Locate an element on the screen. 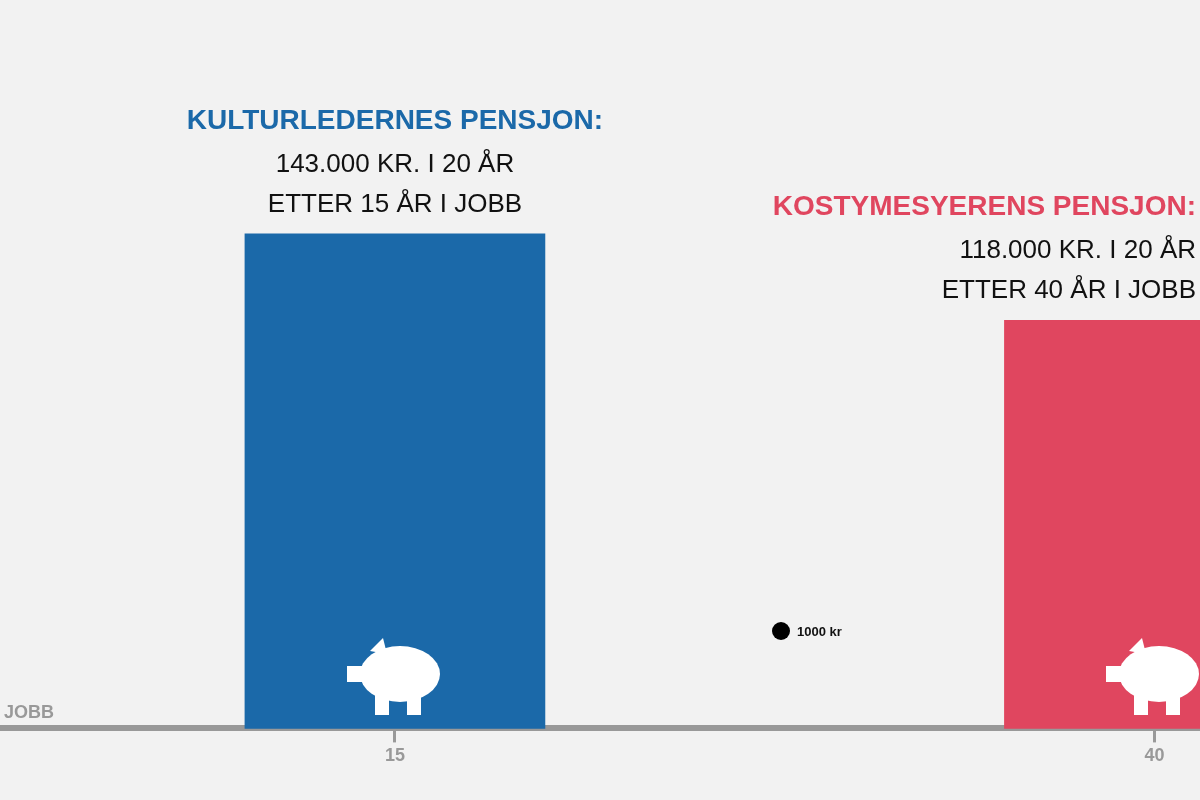 This screenshot has width=1200, height=800. annotation: ETTER 40 ÅR I JOBB is located at coordinates (1068, 289).